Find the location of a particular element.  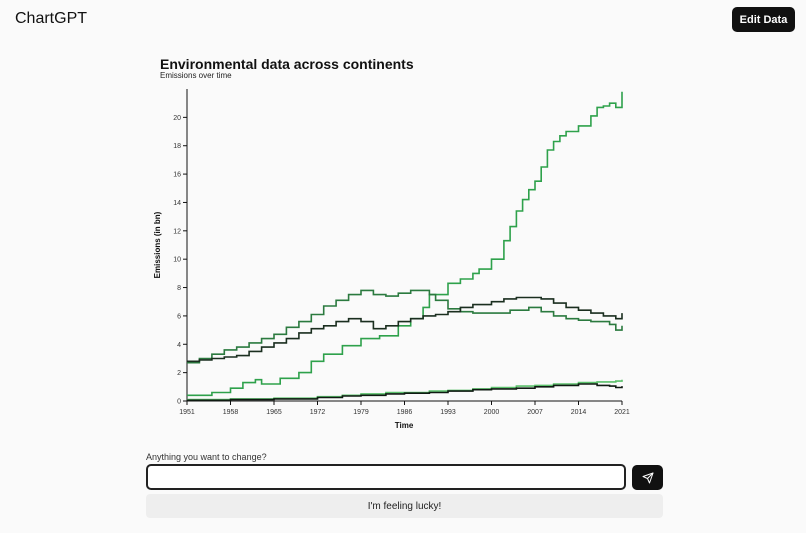

y-tick-label: 16 is located at coordinates (177, 175).